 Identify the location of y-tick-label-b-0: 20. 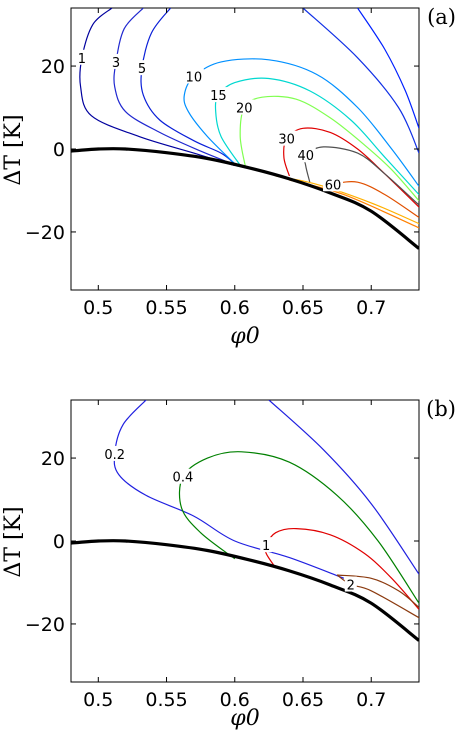
(53, 459).